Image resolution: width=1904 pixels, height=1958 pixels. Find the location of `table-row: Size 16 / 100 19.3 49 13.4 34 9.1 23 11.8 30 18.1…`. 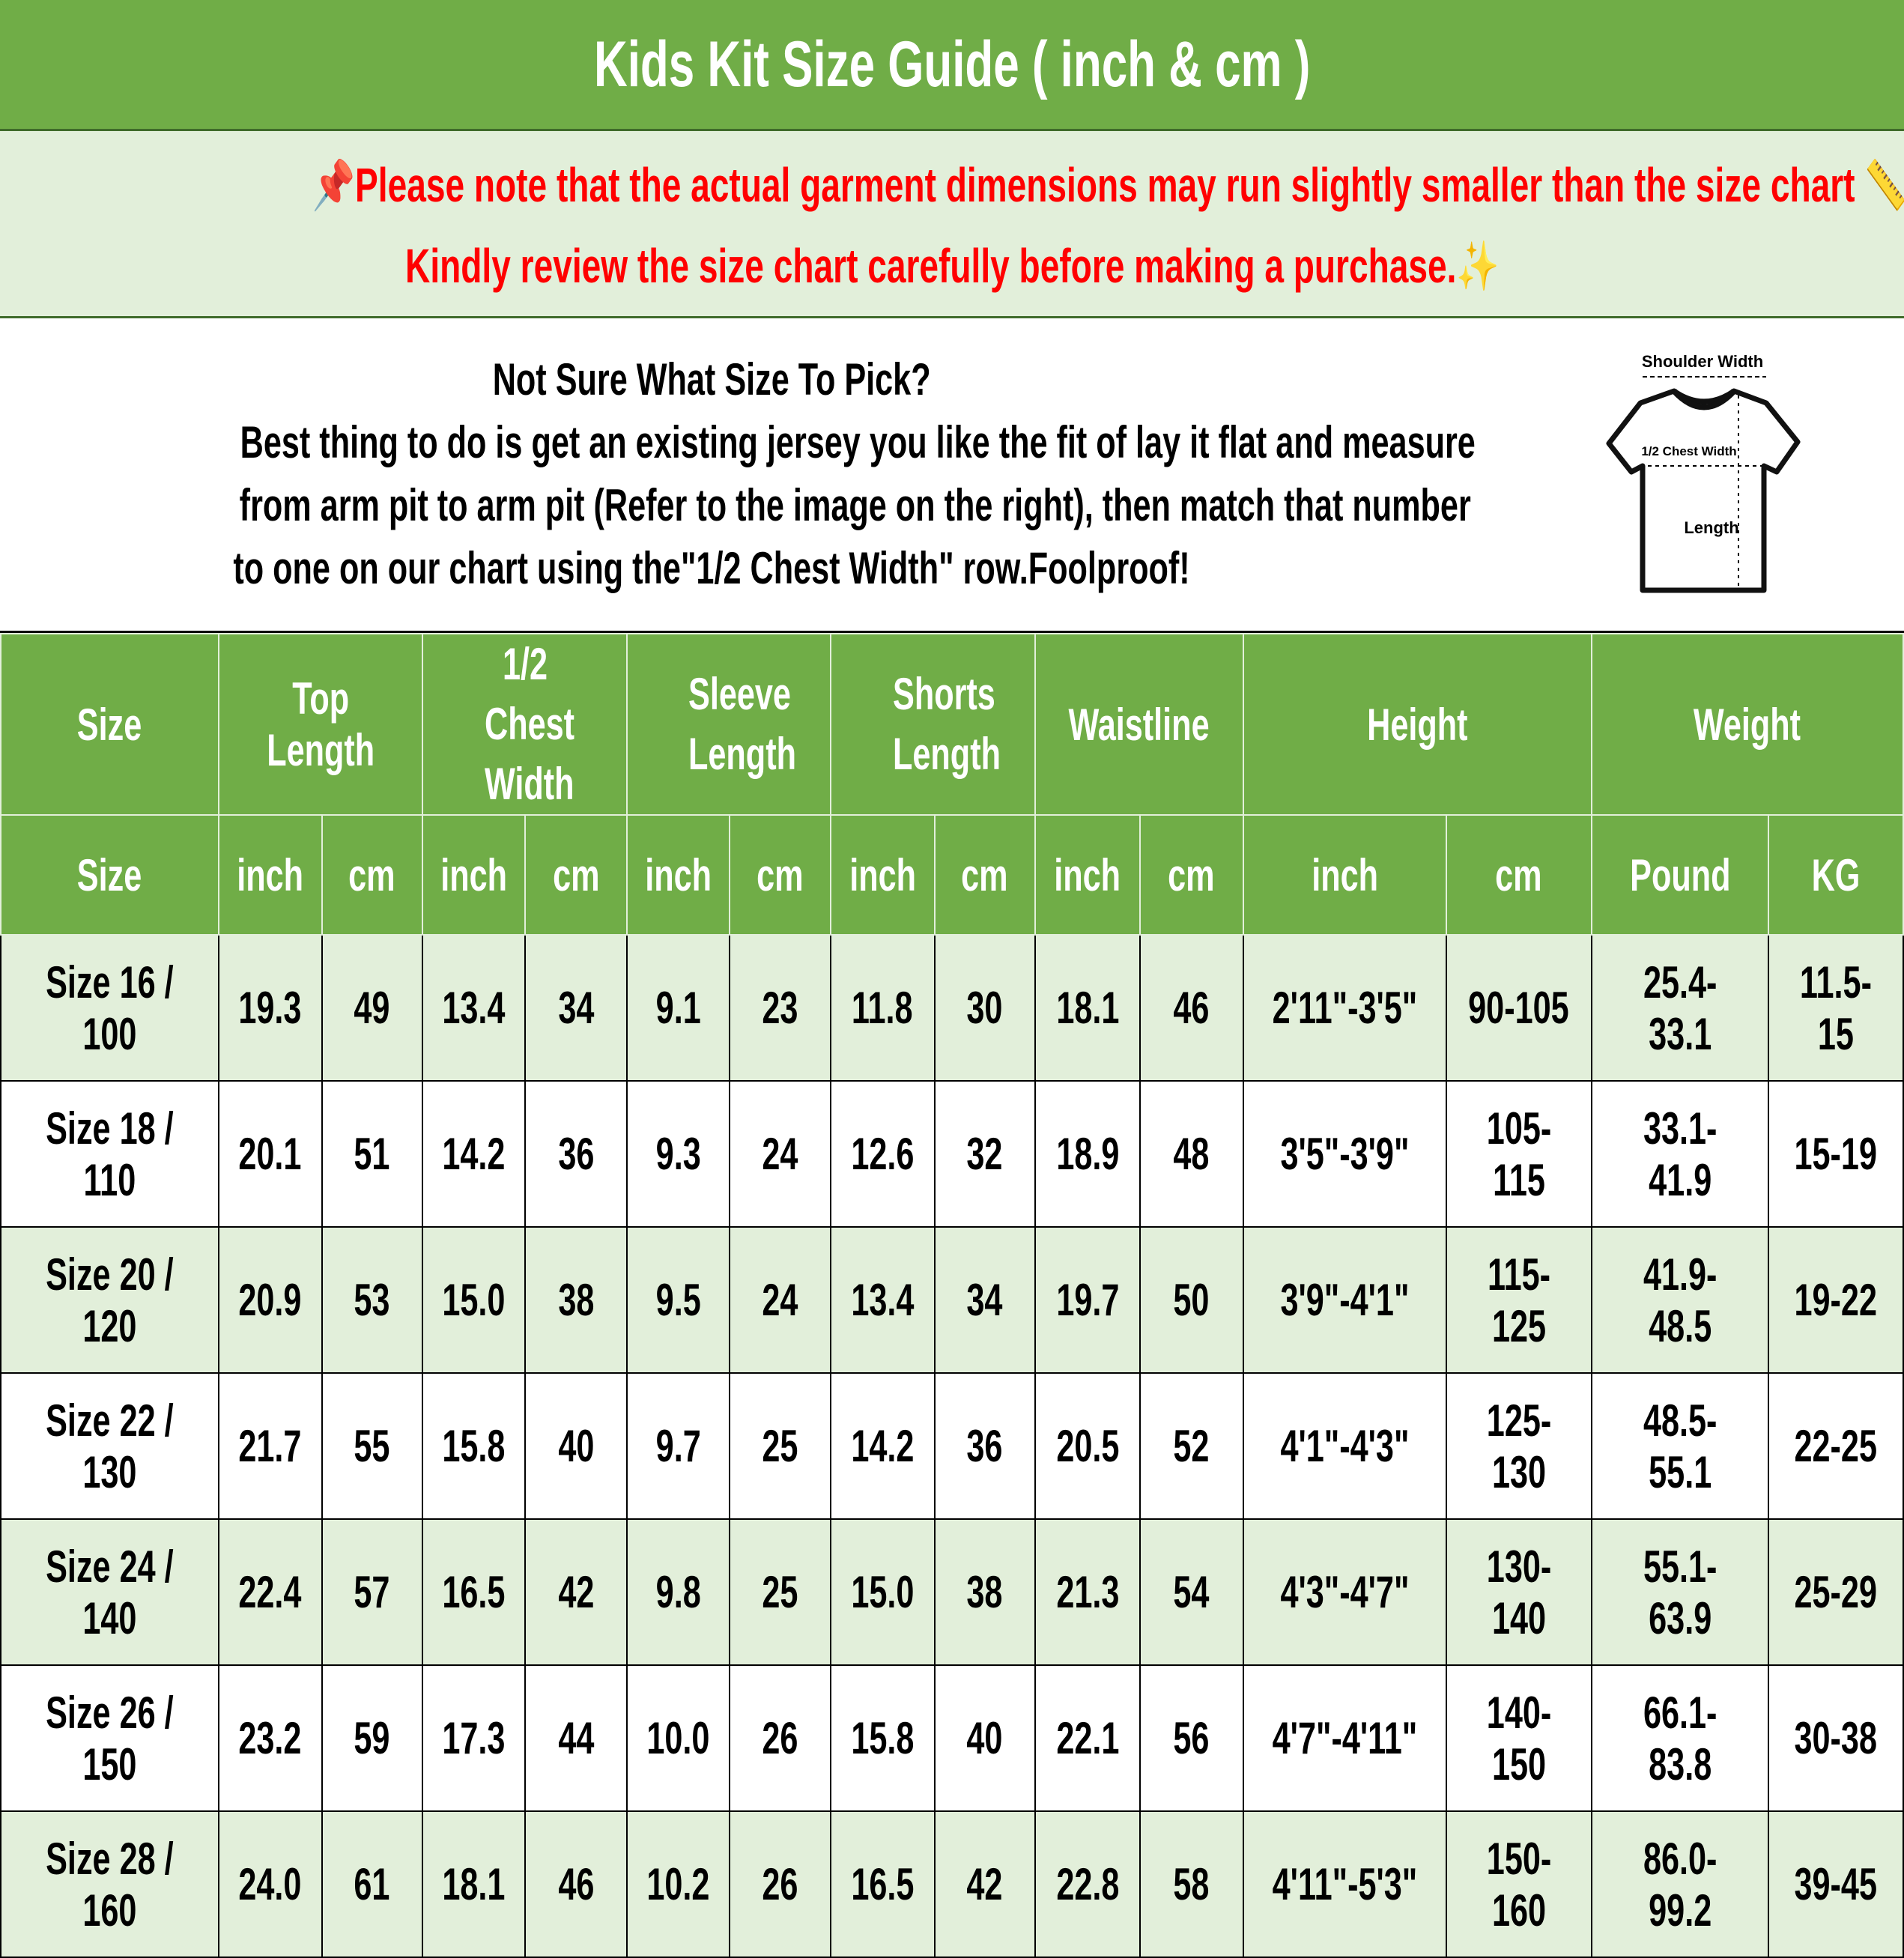

table-row: Size 16 / 100 19.3 49 13.4 34 9.1 23 11.8 30 18.1… is located at coordinates (952, 1008).